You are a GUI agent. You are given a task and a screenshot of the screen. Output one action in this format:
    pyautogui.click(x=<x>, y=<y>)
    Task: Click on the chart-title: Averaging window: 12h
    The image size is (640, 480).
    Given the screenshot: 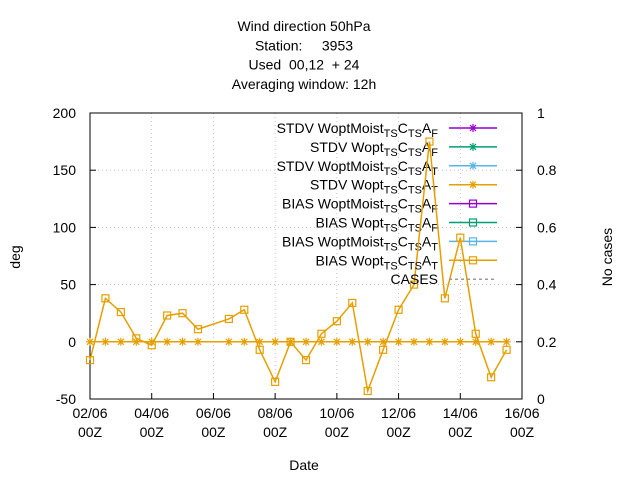 What is the action you would take?
    pyautogui.click(x=304, y=84)
    